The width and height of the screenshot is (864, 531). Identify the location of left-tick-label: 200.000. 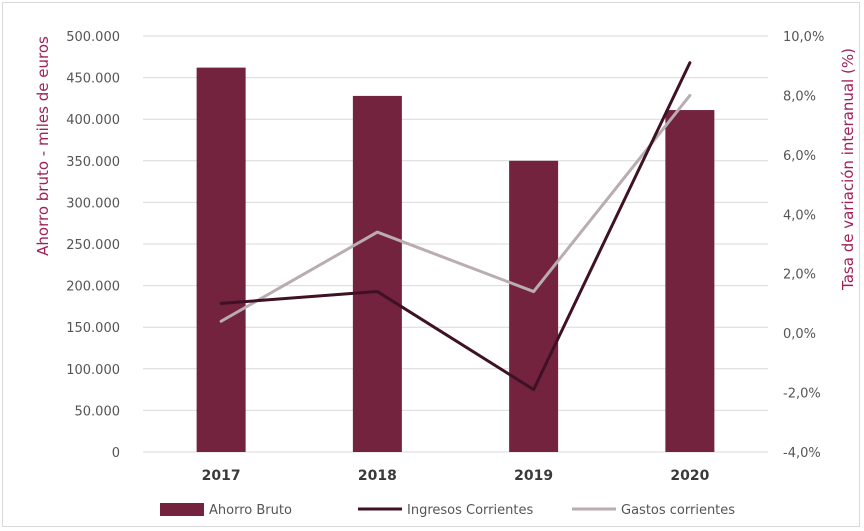
(93, 287).